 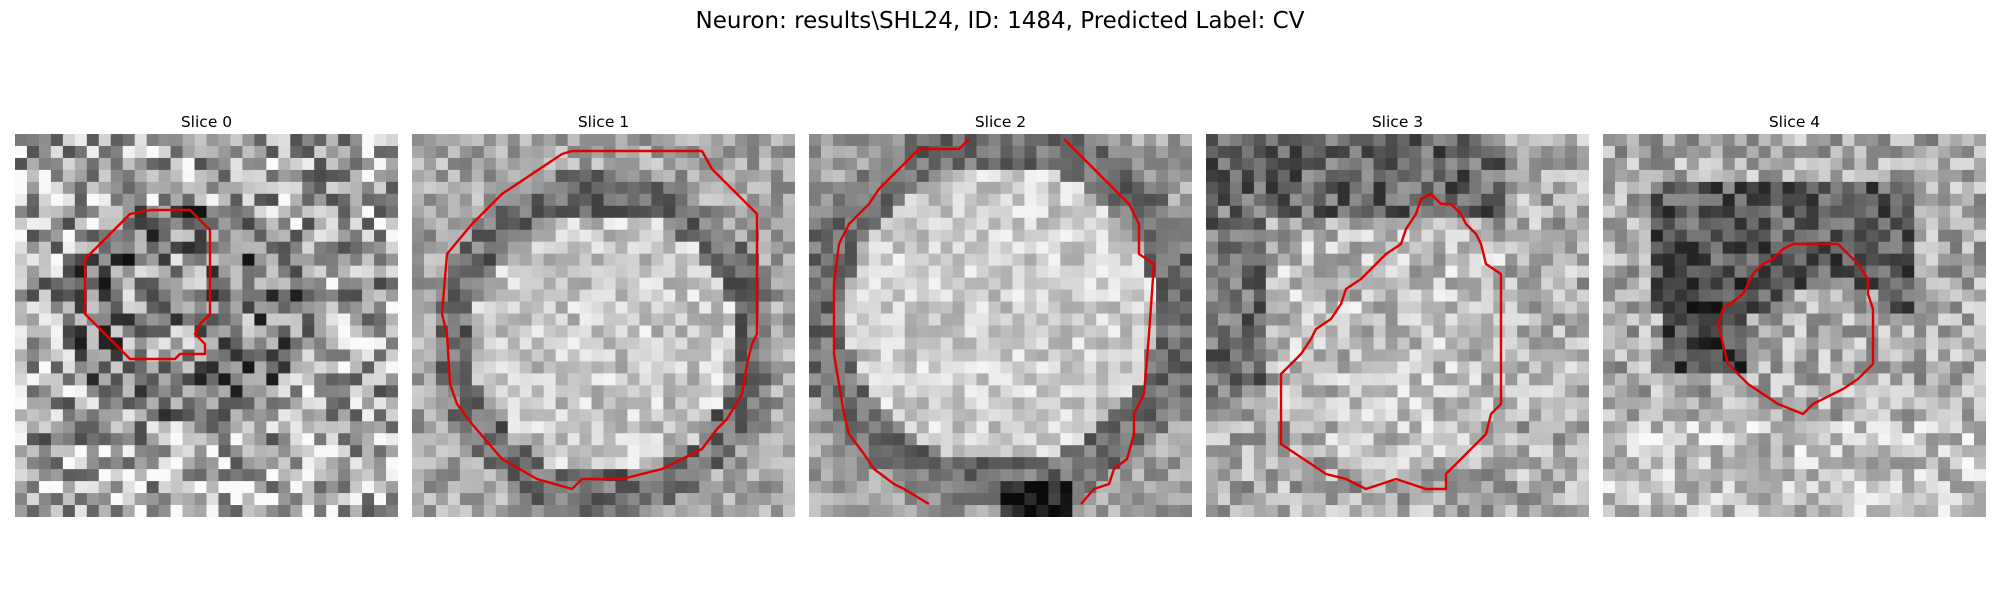 I want to click on slice-title: Slice 1, so click(x=603, y=122).